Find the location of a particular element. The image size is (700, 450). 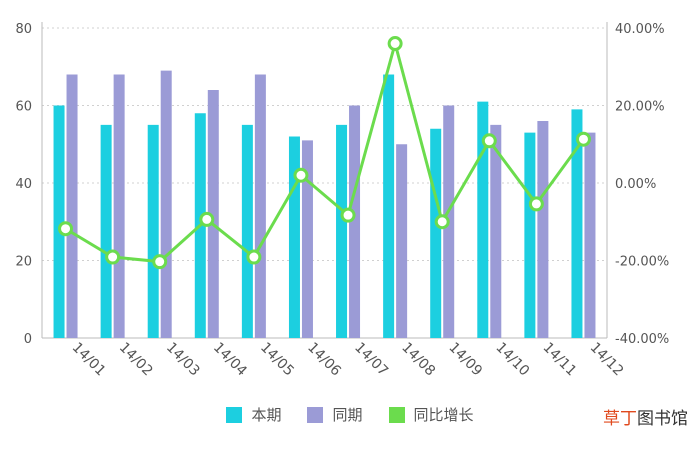

watermark: 草丁图书馆 is located at coordinates (645, 416).